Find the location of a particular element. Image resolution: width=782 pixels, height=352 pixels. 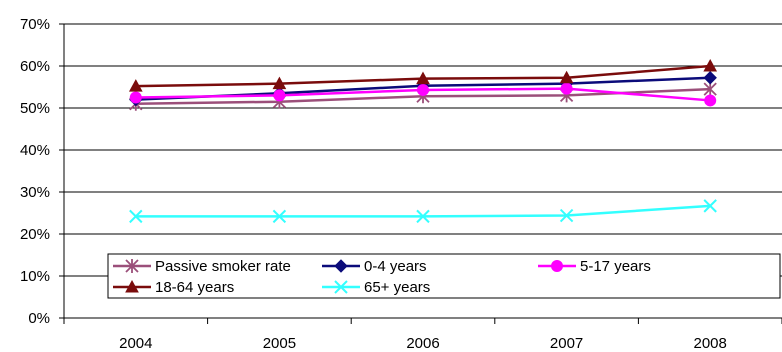

legend-marker is located at coordinates (557, 266).